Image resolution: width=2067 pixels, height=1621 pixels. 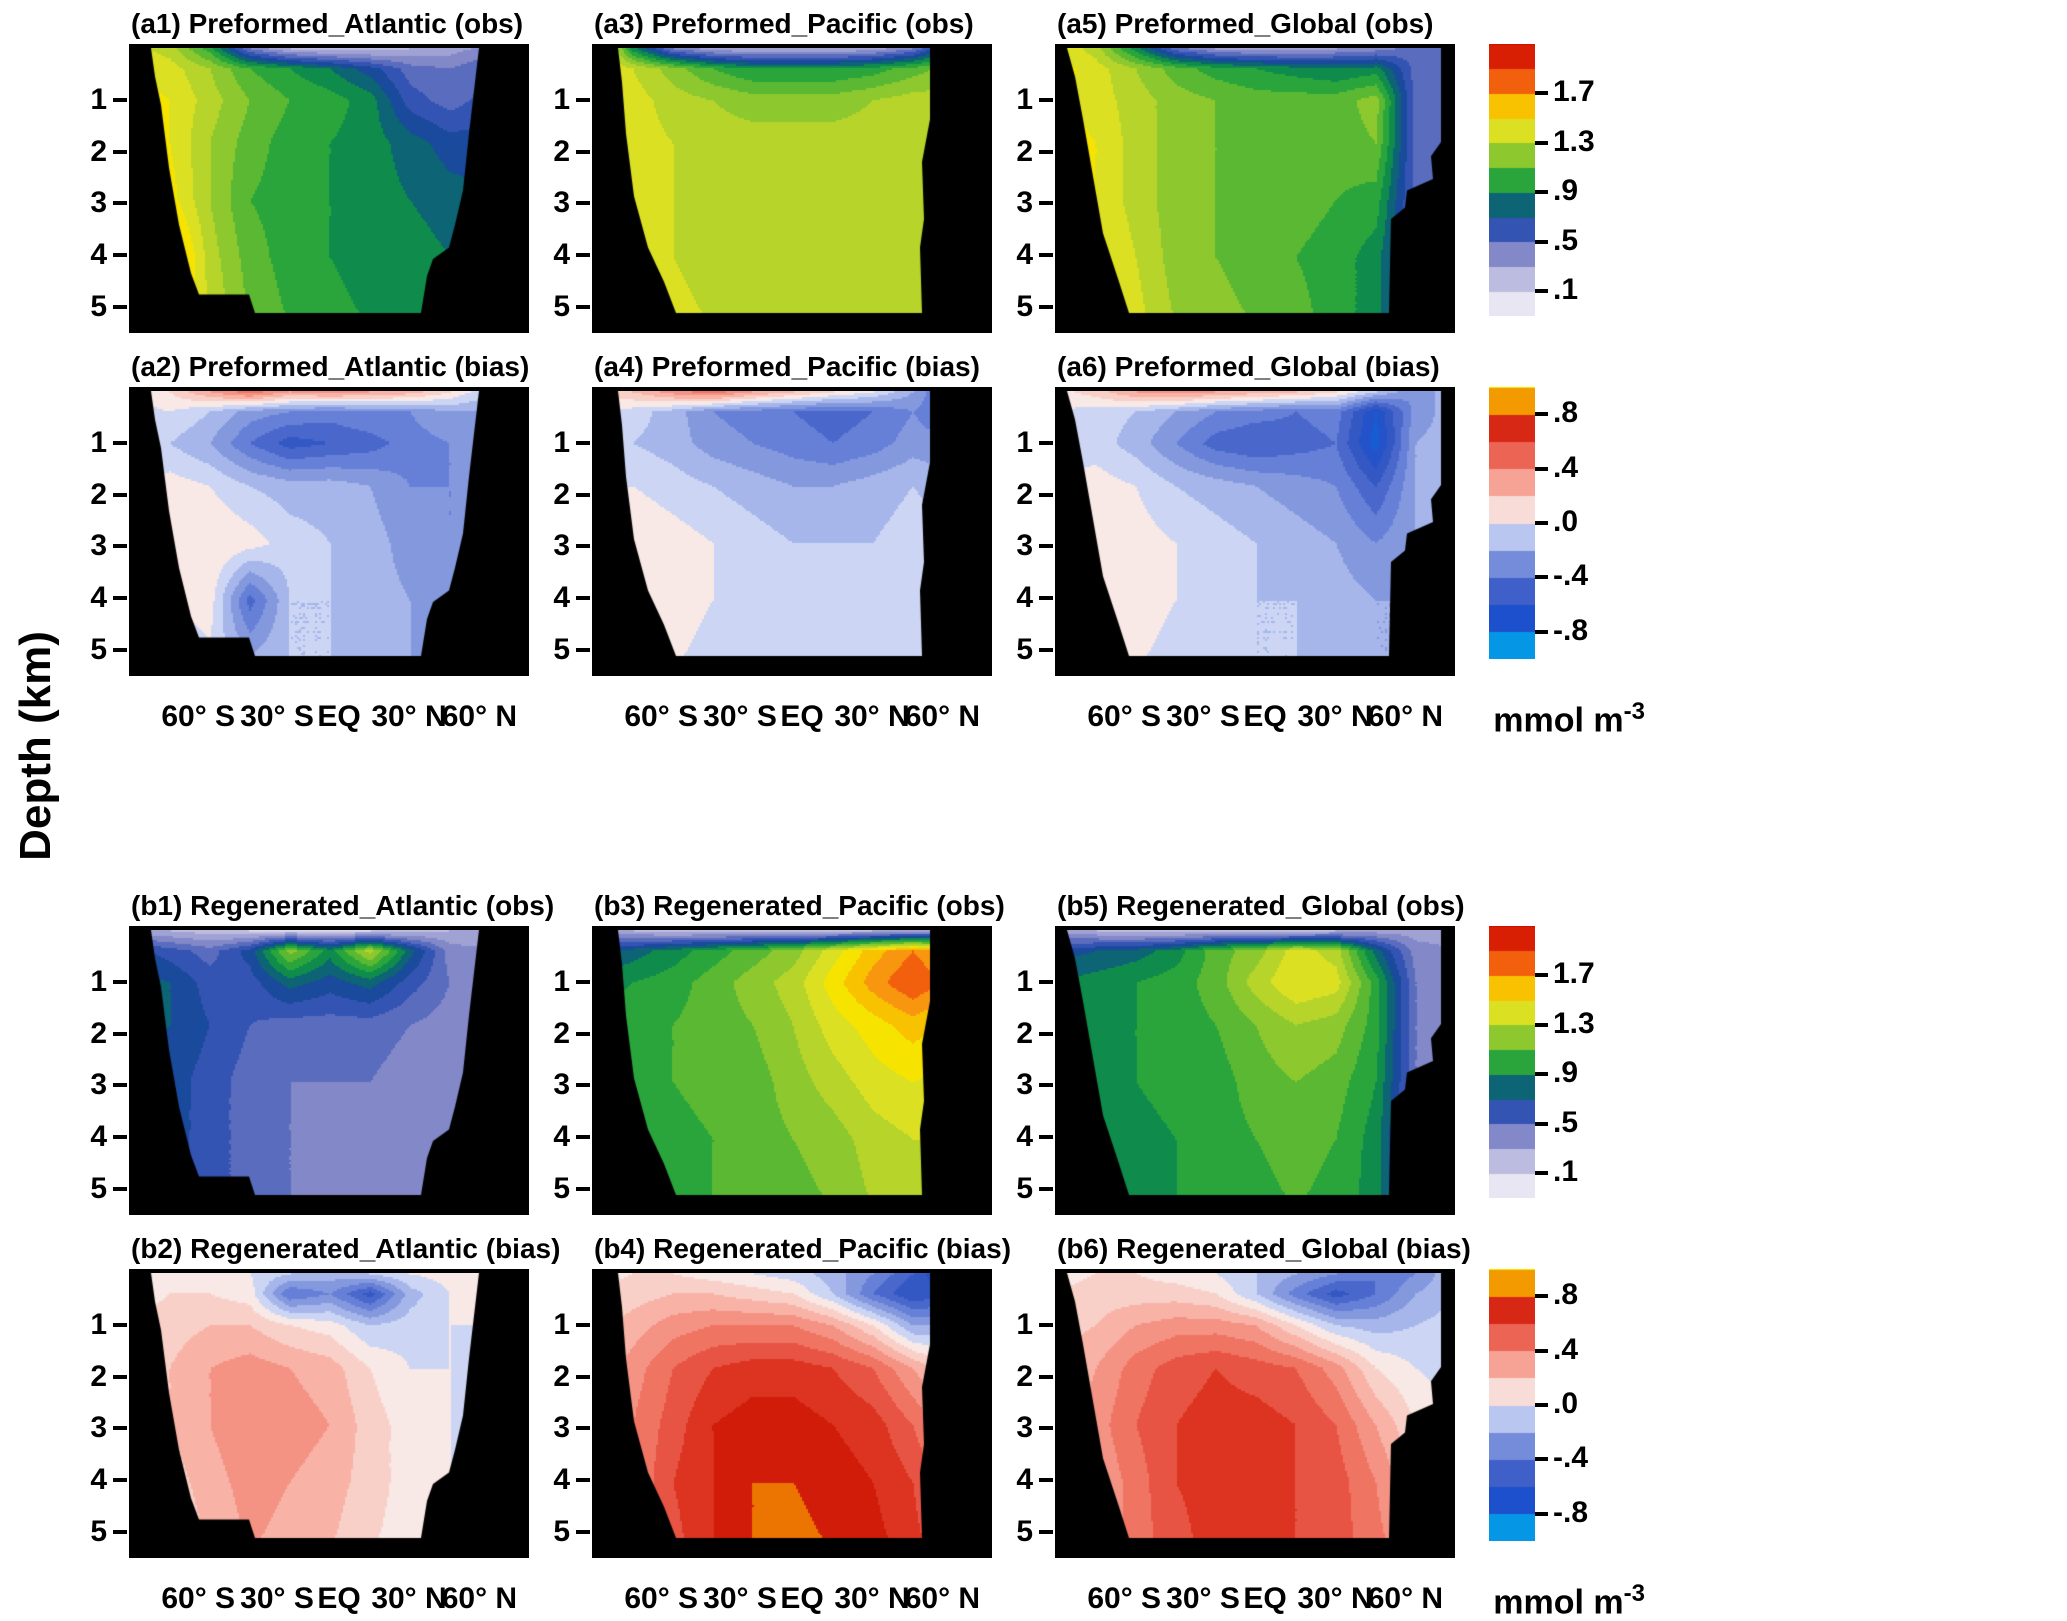 I want to click on plot-area-b3: 1 2 3 4 5, so click(x=772, y=1070).